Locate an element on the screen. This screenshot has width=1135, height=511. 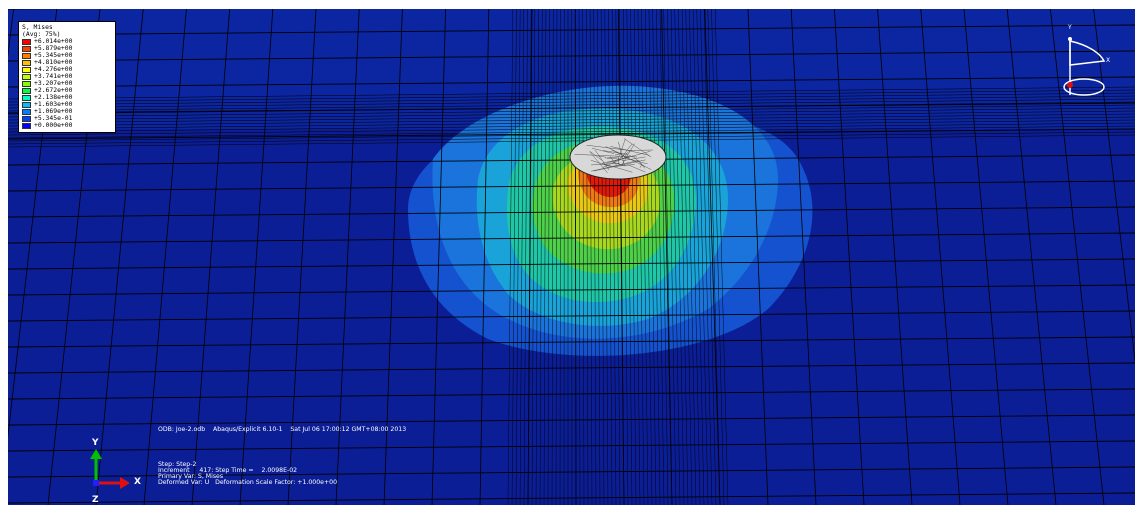
triad-z-label: Z is located at coordinates (95, 500).